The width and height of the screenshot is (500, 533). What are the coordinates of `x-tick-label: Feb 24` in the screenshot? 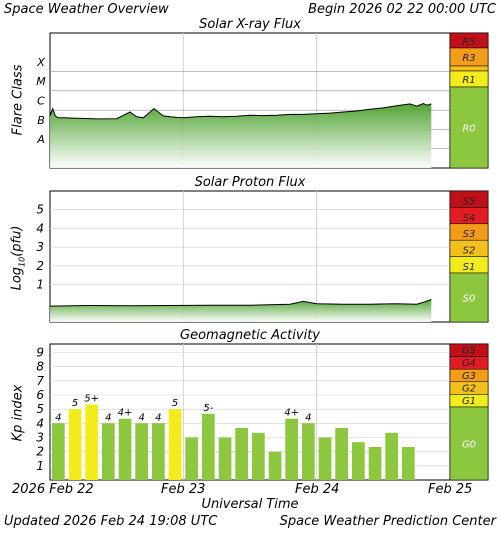 It's located at (317, 489).